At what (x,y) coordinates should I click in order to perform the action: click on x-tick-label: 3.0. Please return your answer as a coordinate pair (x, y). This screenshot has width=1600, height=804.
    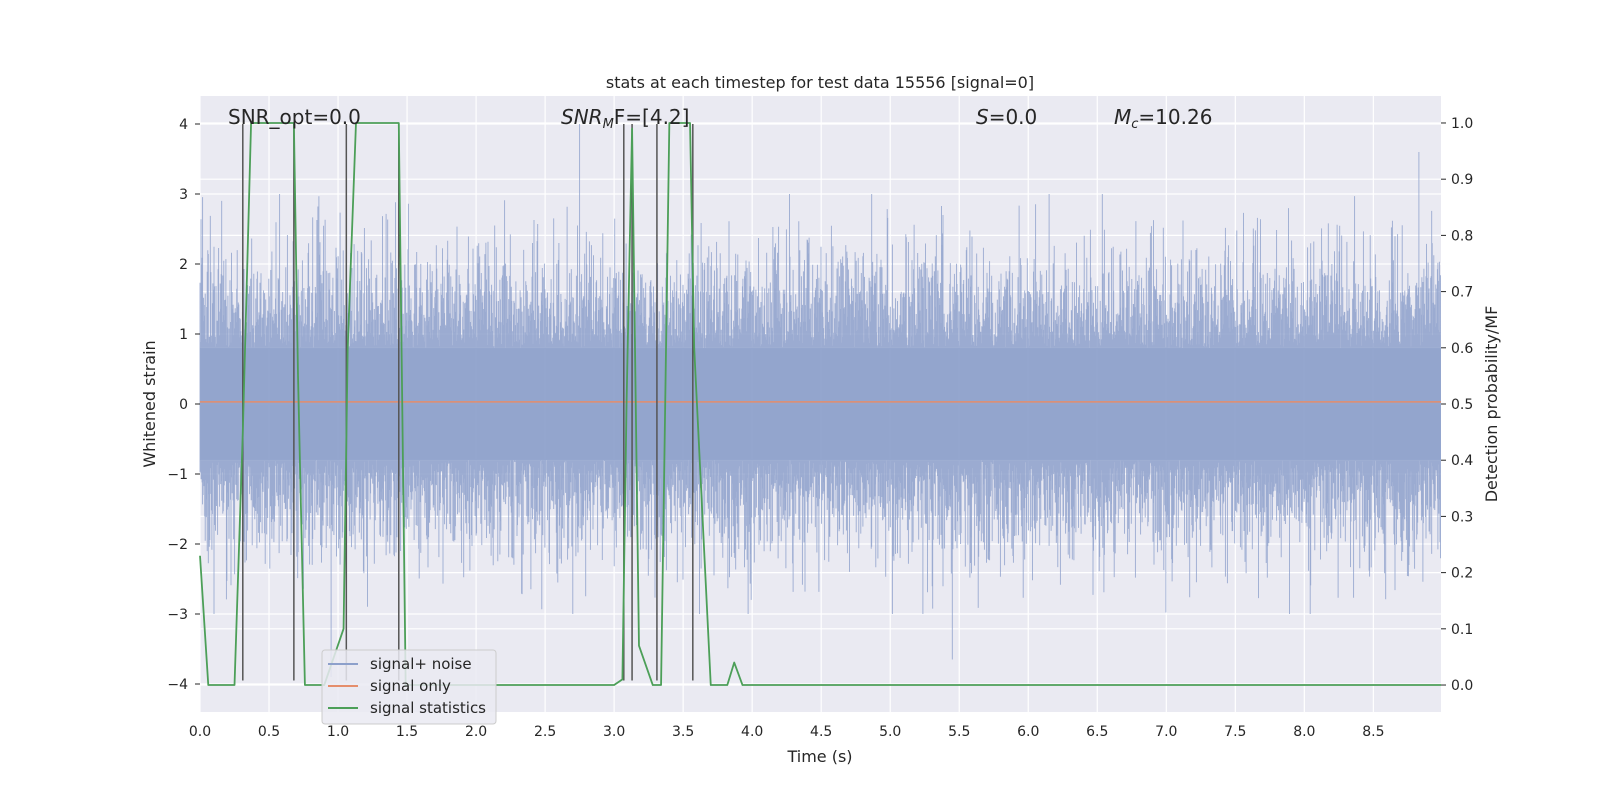
    Looking at the image, I should click on (614, 732).